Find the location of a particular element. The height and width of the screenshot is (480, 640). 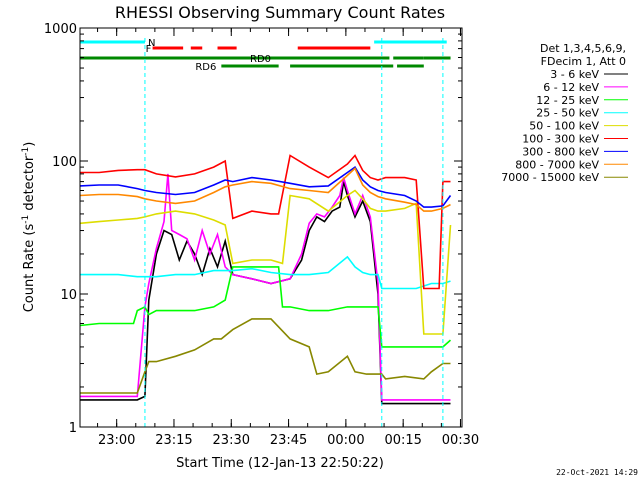

x-axis-label: Start Time (12-Jan-13 22:50:22) is located at coordinates (280, 463).